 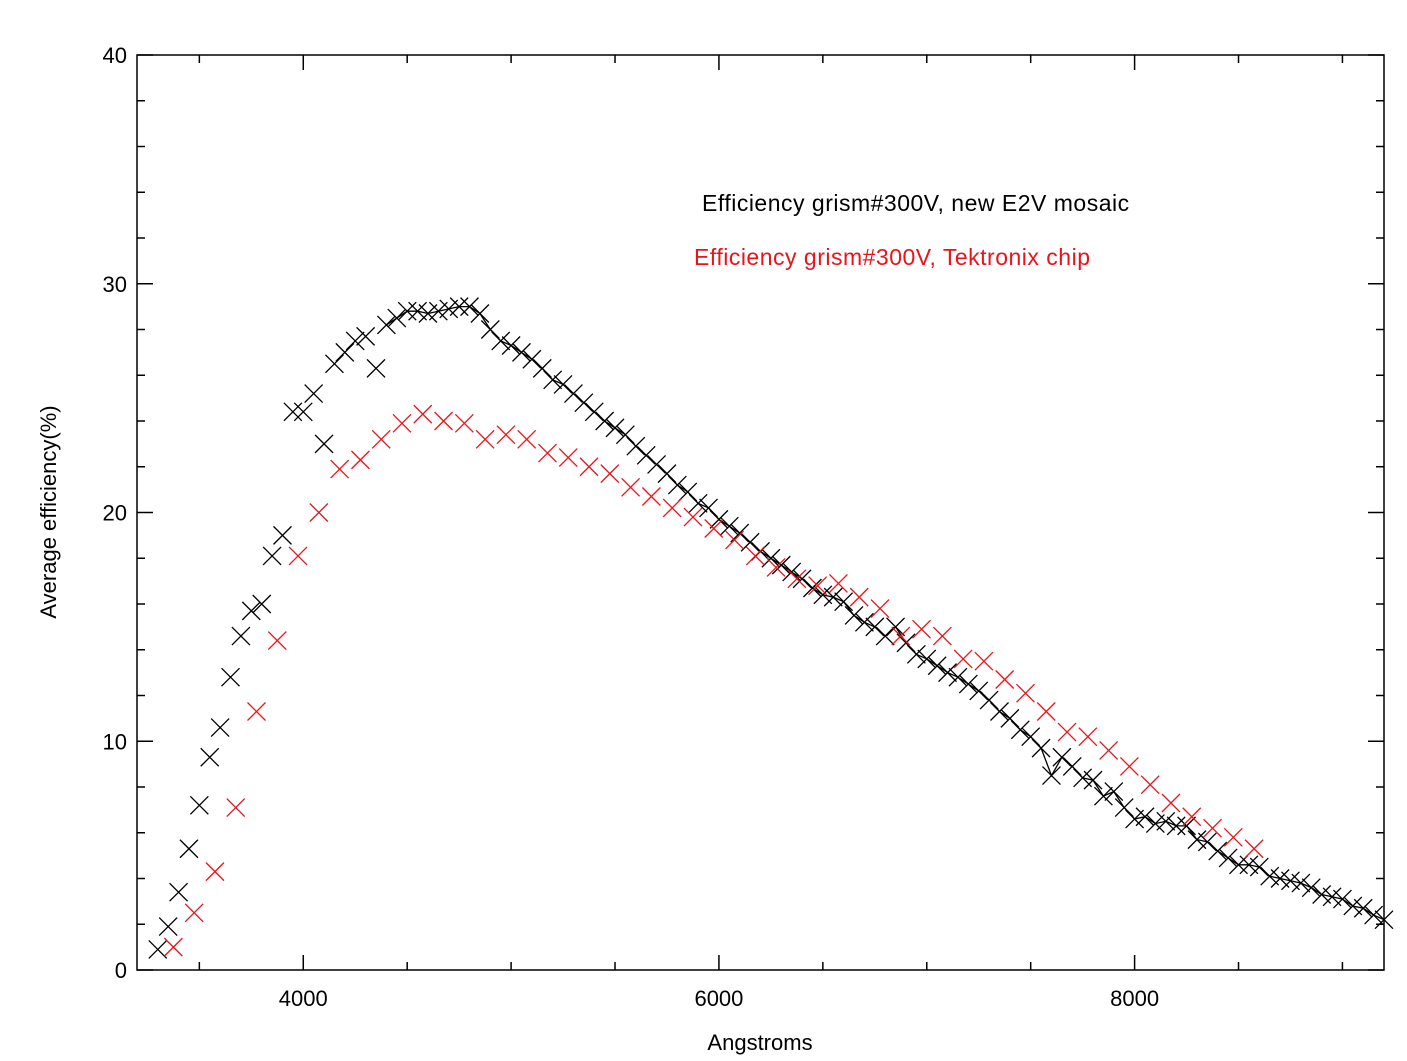 I want to click on y-tick-labels: 0 10 20 30 40, so click(x=115, y=513).